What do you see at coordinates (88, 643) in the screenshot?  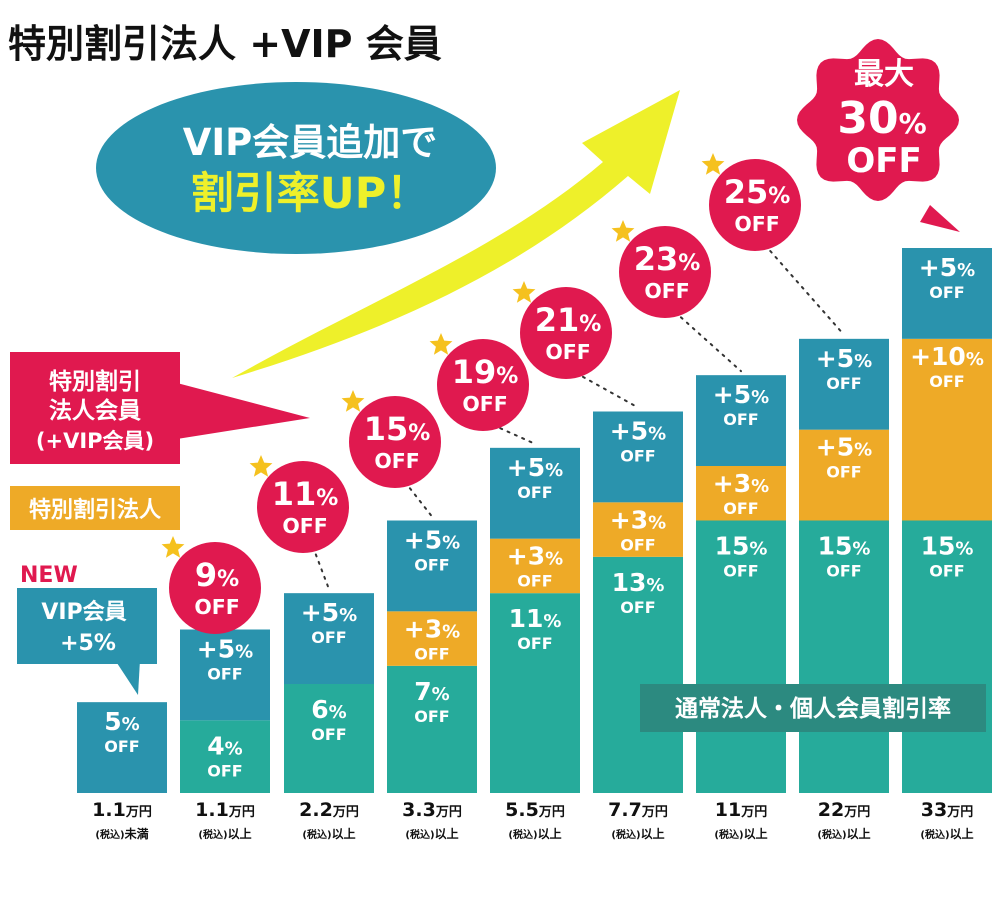 I see `legend-vip-line-2: +5%` at bounding box center [88, 643].